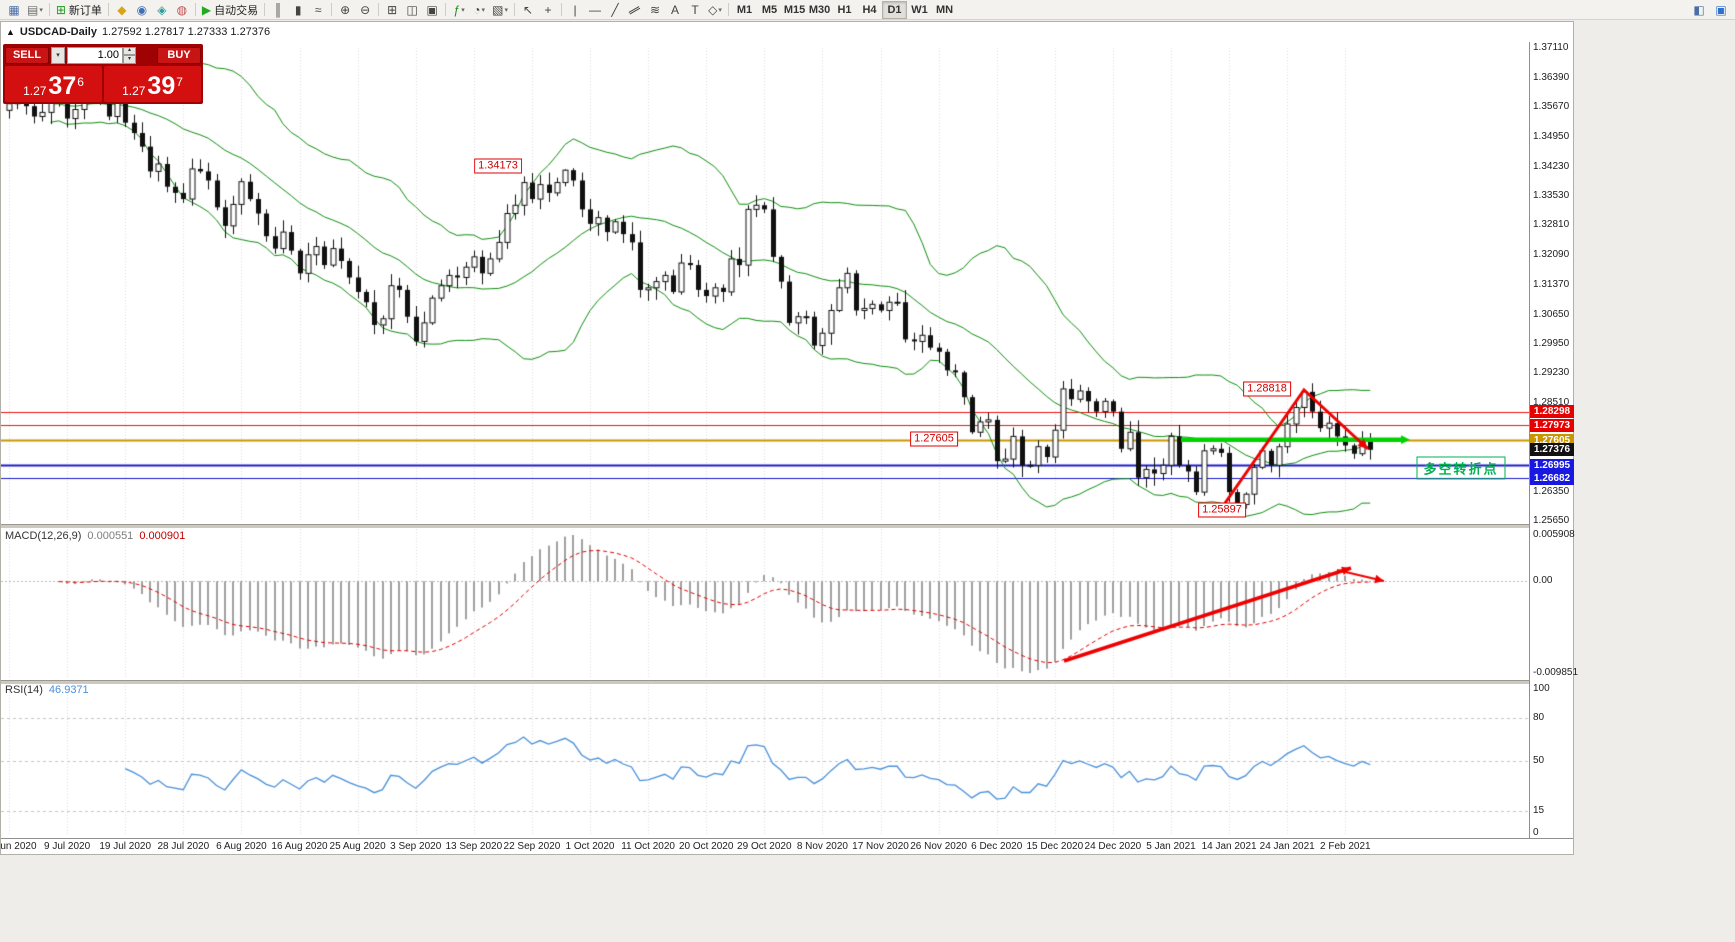  What do you see at coordinates (162, 9) in the screenshot?
I see `navigator-icon: ◈` at bounding box center [162, 9].